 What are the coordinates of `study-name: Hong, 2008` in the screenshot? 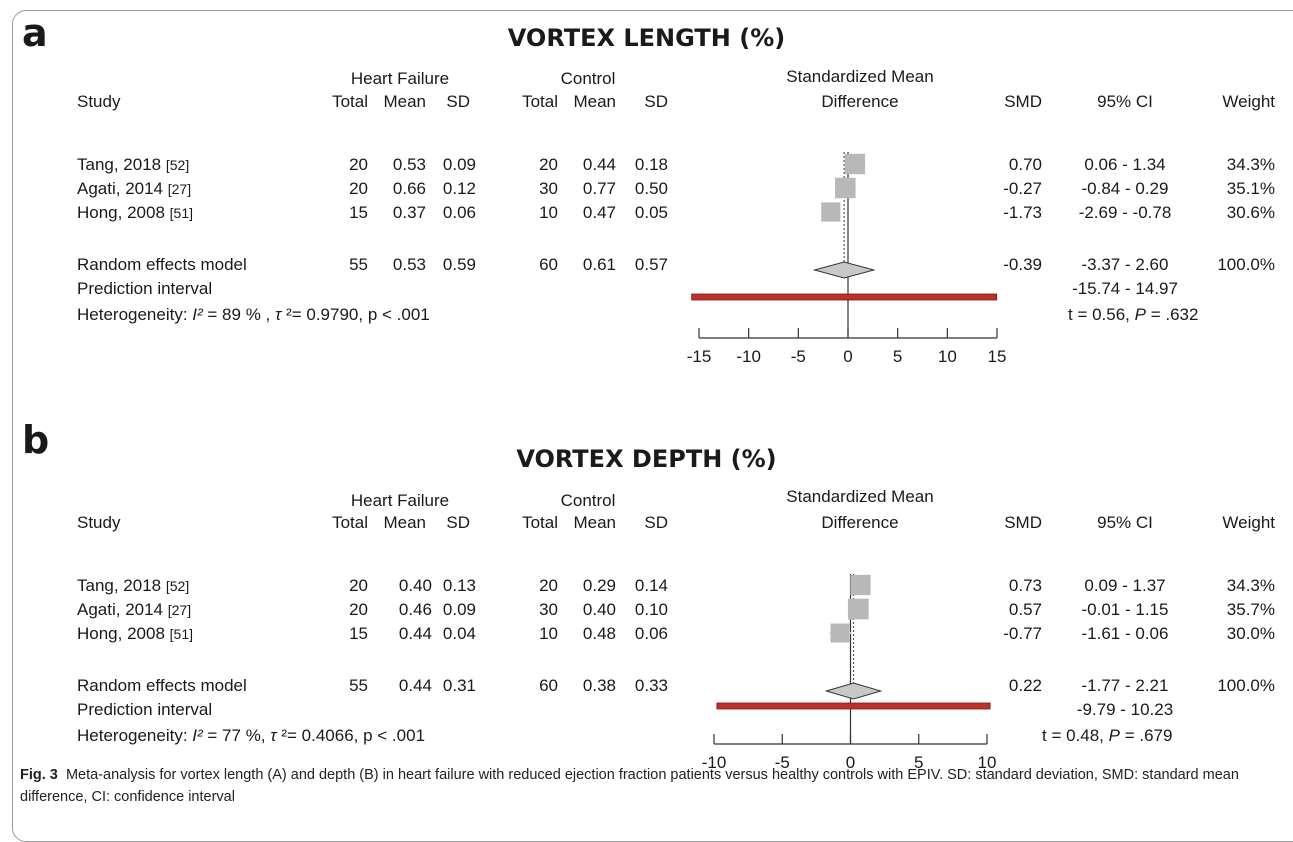 It's located at (121, 212).